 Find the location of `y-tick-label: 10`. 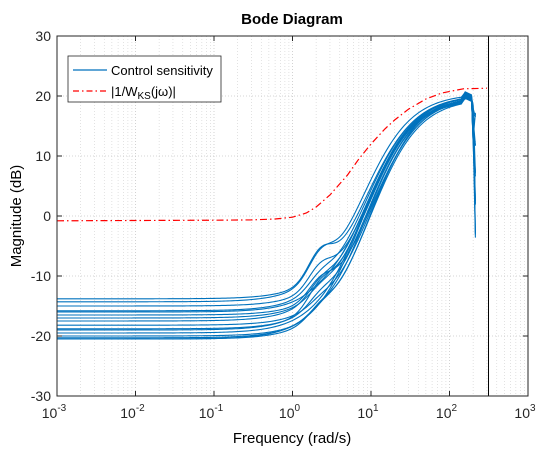

y-tick-label: 10 is located at coordinates (43, 156).